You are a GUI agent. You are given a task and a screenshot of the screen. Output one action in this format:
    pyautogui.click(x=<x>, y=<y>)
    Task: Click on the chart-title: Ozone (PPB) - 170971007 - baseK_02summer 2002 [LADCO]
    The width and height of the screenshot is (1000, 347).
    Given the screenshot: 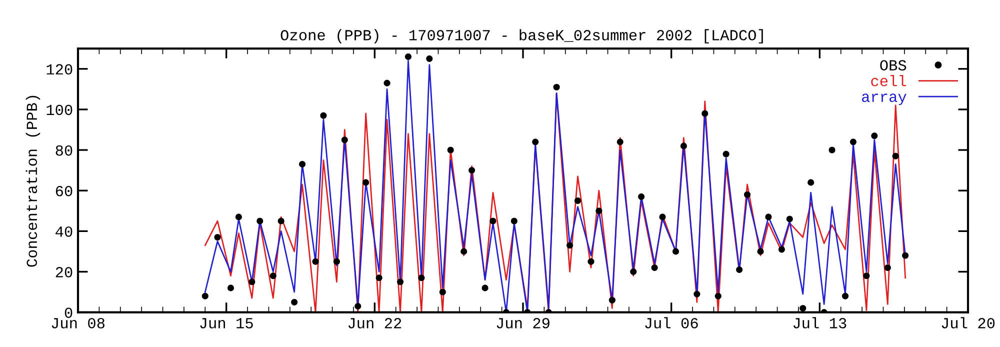 What is the action you would take?
    pyautogui.click(x=521, y=36)
    